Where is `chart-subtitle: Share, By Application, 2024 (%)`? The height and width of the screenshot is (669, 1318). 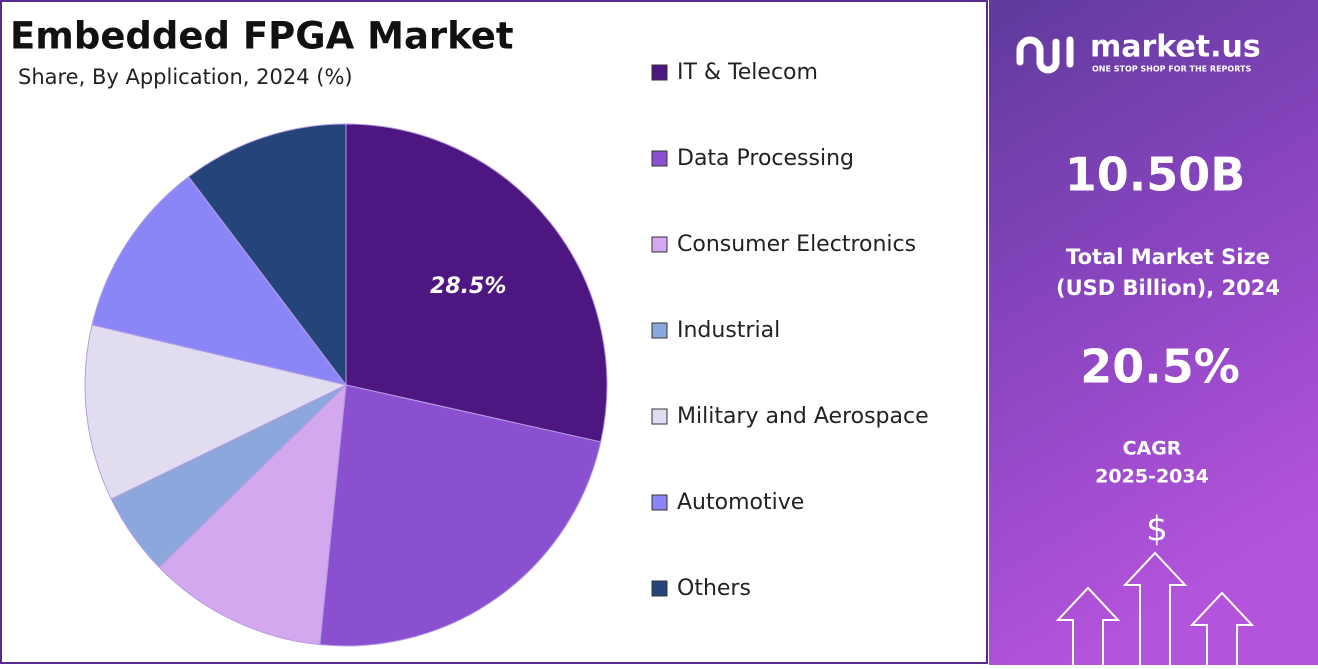
chart-subtitle: Share, By Application, 2024 (%) is located at coordinates (185, 77).